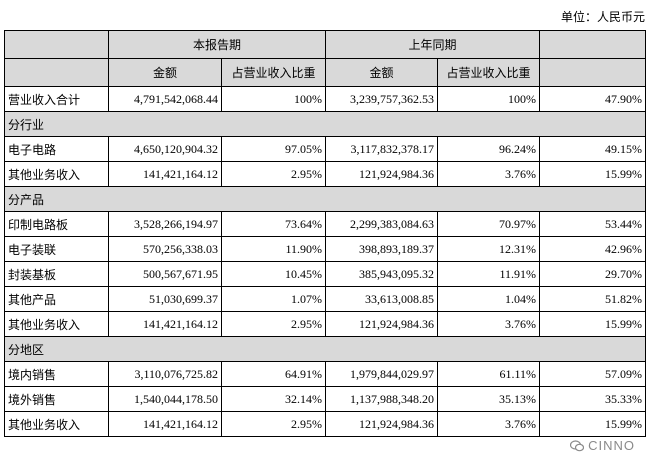 This screenshot has width=649, height=465. I want to click on row-label: 电子电路, so click(56, 149).